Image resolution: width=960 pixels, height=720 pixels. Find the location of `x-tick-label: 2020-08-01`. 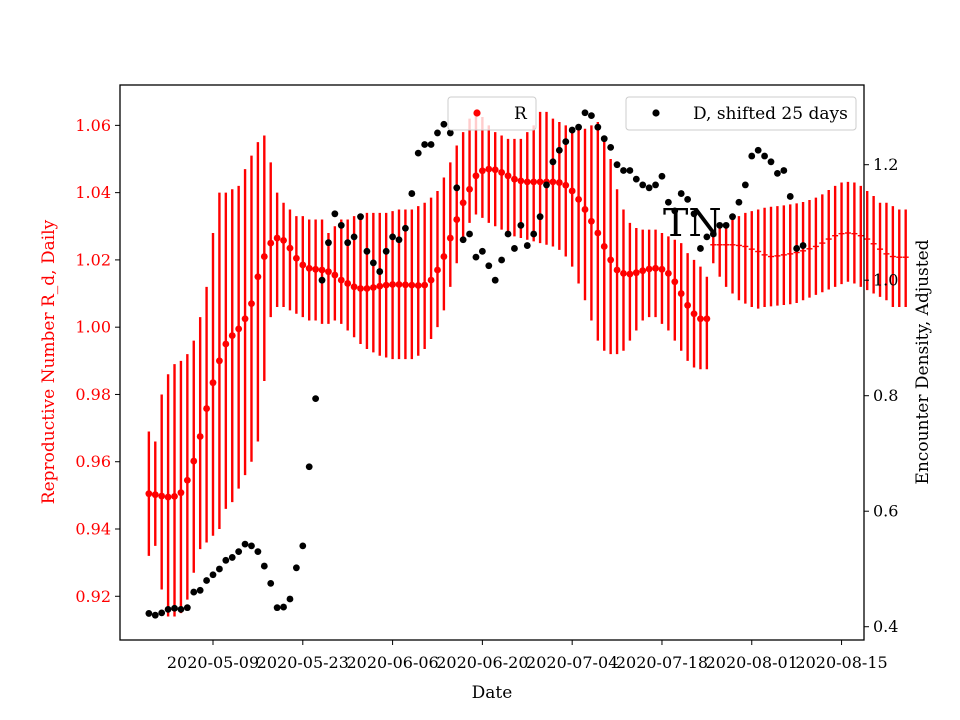

x-tick-label: 2020-08-01 is located at coordinates (752, 662).